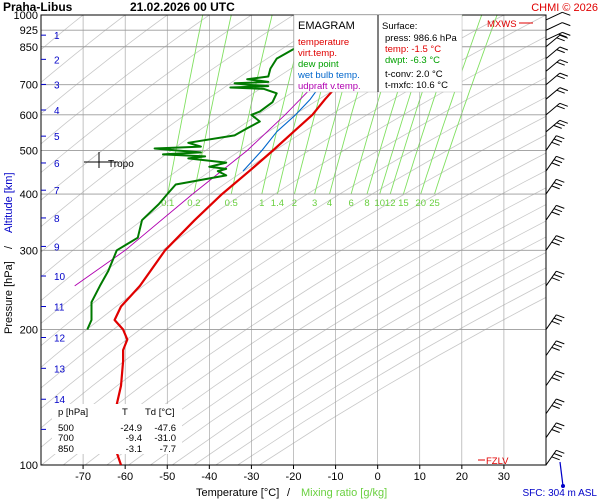  What do you see at coordinates (165, 438) in the screenshot?
I see `table-row-td: -31.0` at bounding box center [165, 438].